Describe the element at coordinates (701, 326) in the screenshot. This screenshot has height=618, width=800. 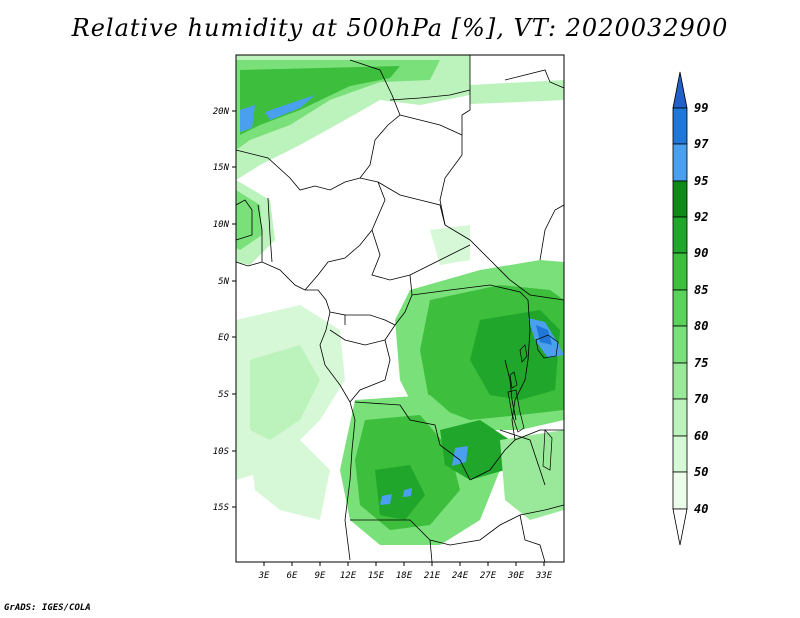
I see `colorbar-label: 80` at that location.